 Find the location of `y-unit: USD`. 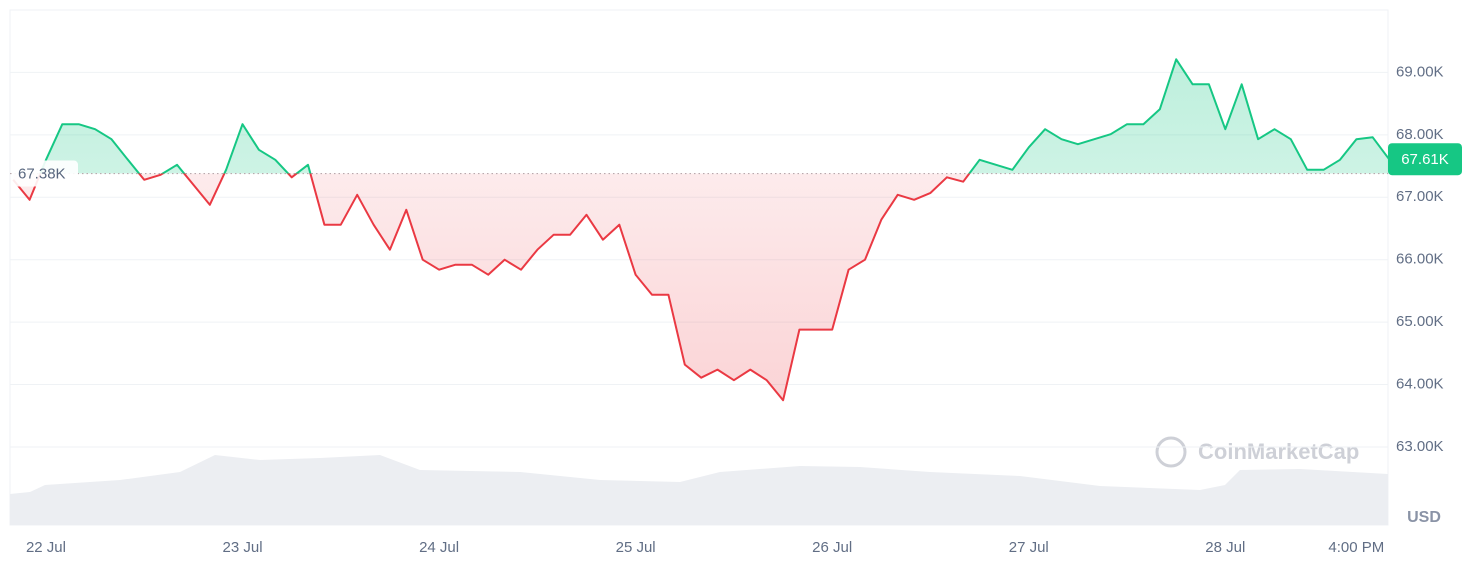

y-unit: USD is located at coordinates (1424, 517).